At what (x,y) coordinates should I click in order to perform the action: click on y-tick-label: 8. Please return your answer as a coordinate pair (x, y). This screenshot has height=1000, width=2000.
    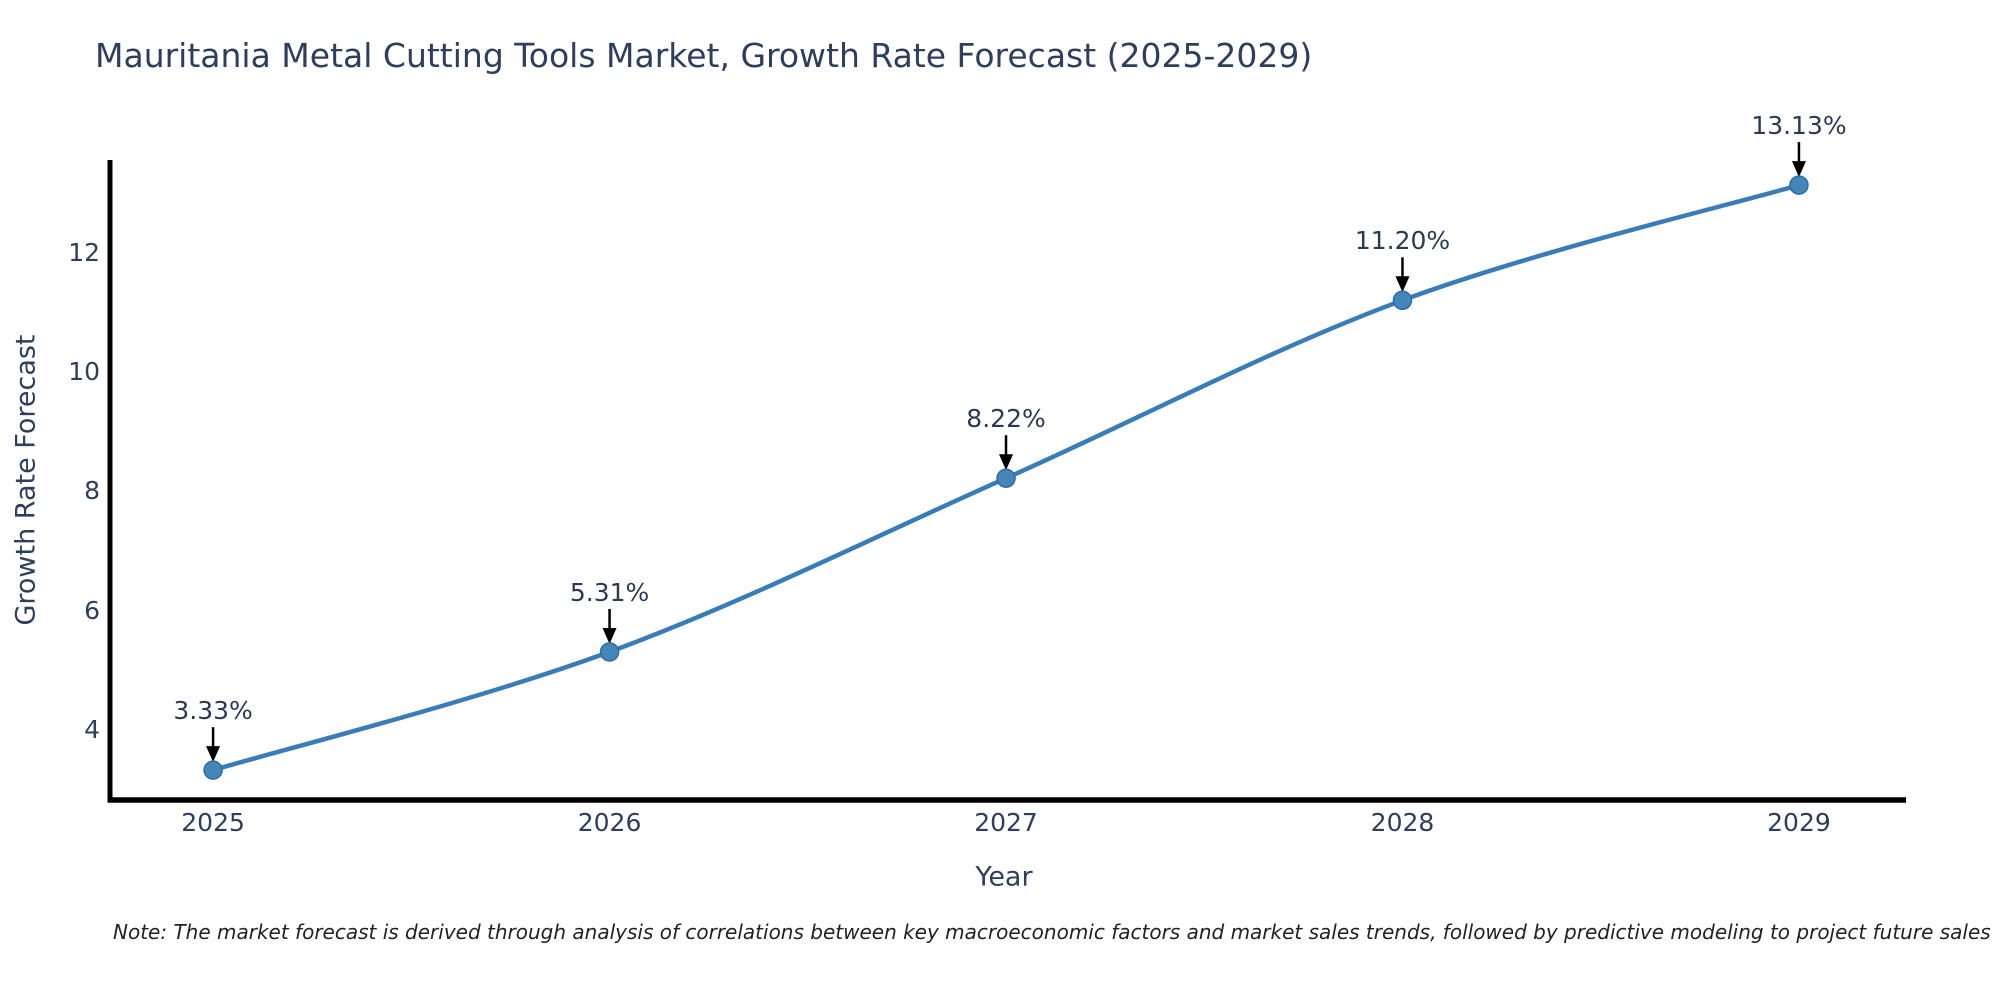
    Looking at the image, I should click on (92, 491).